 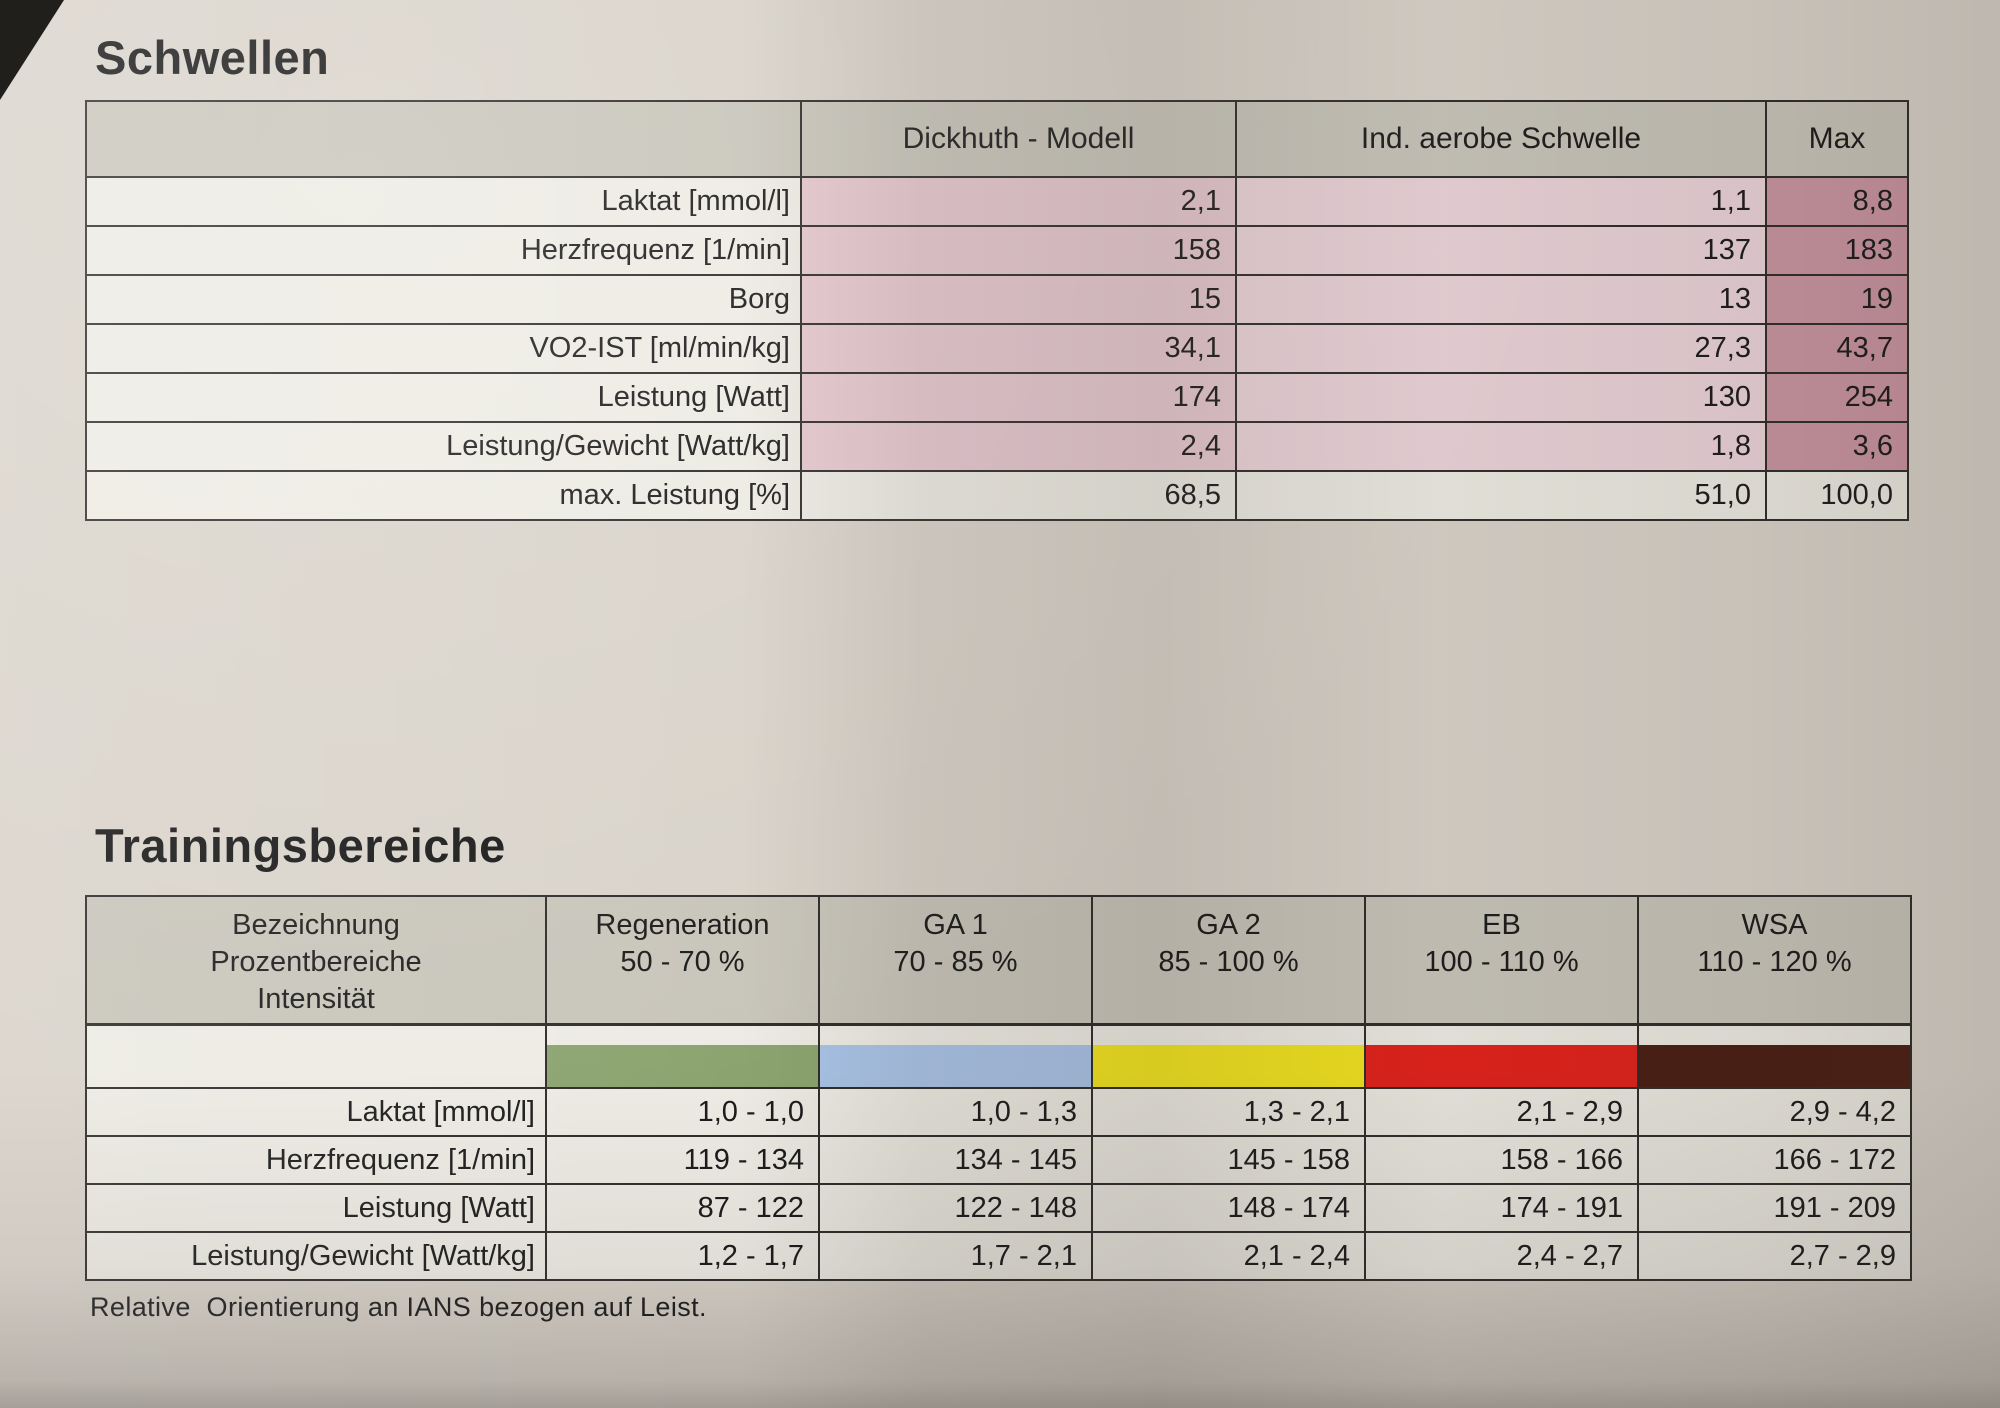 What do you see at coordinates (1501, 925) in the screenshot?
I see `zone-name: EB` at bounding box center [1501, 925].